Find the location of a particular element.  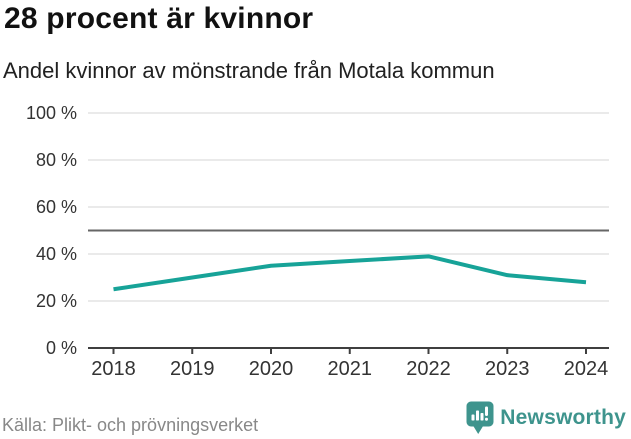

y-axis-tick-label: 20 % is located at coordinates (56, 301).